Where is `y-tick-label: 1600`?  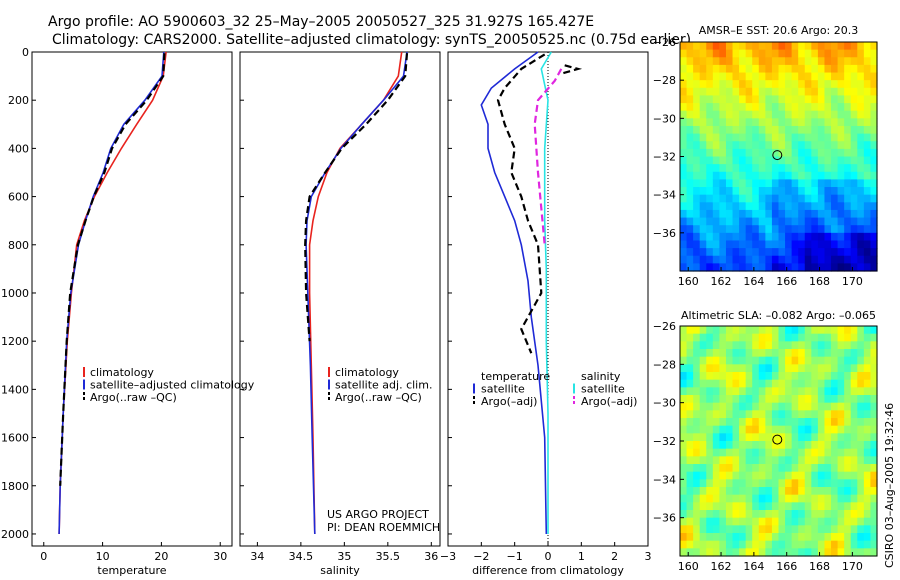 y-tick-label: 1600 is located at coordinates (15, 438).